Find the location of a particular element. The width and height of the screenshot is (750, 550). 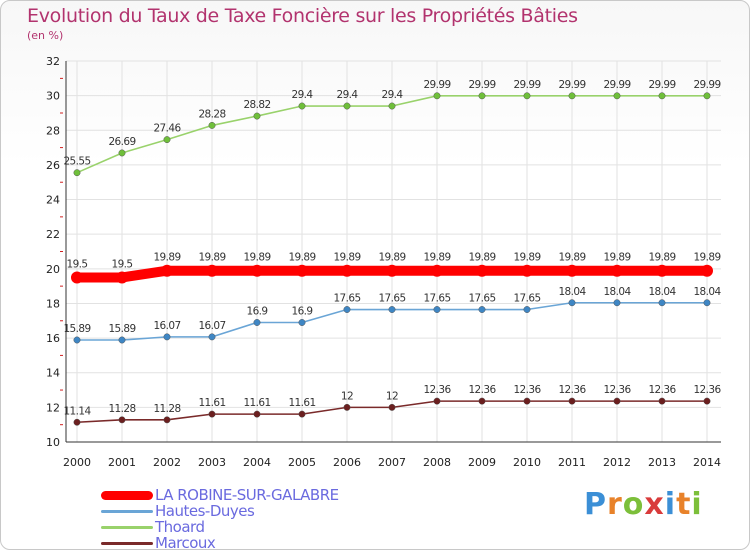

y-axis-unit-label: (en %) is located at coordinates (45, 35).